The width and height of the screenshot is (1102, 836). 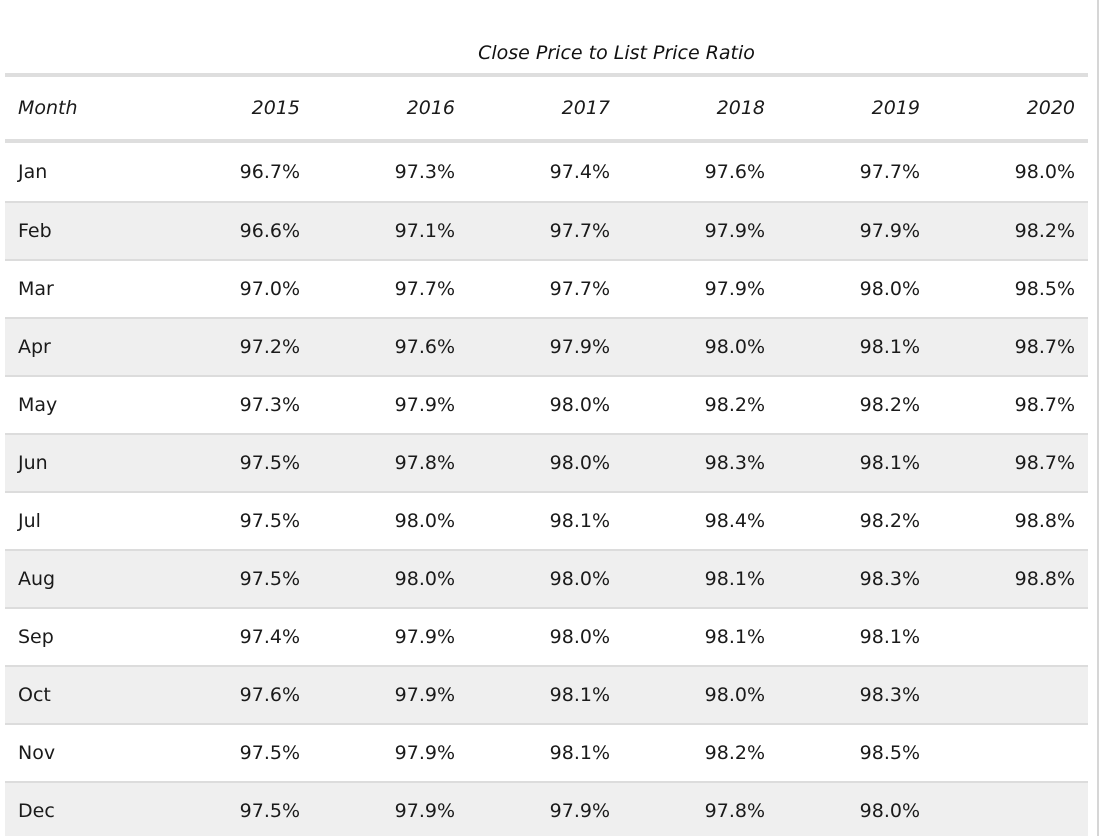 I want to click on month-cell: Nov, so click(x=37, y=753).